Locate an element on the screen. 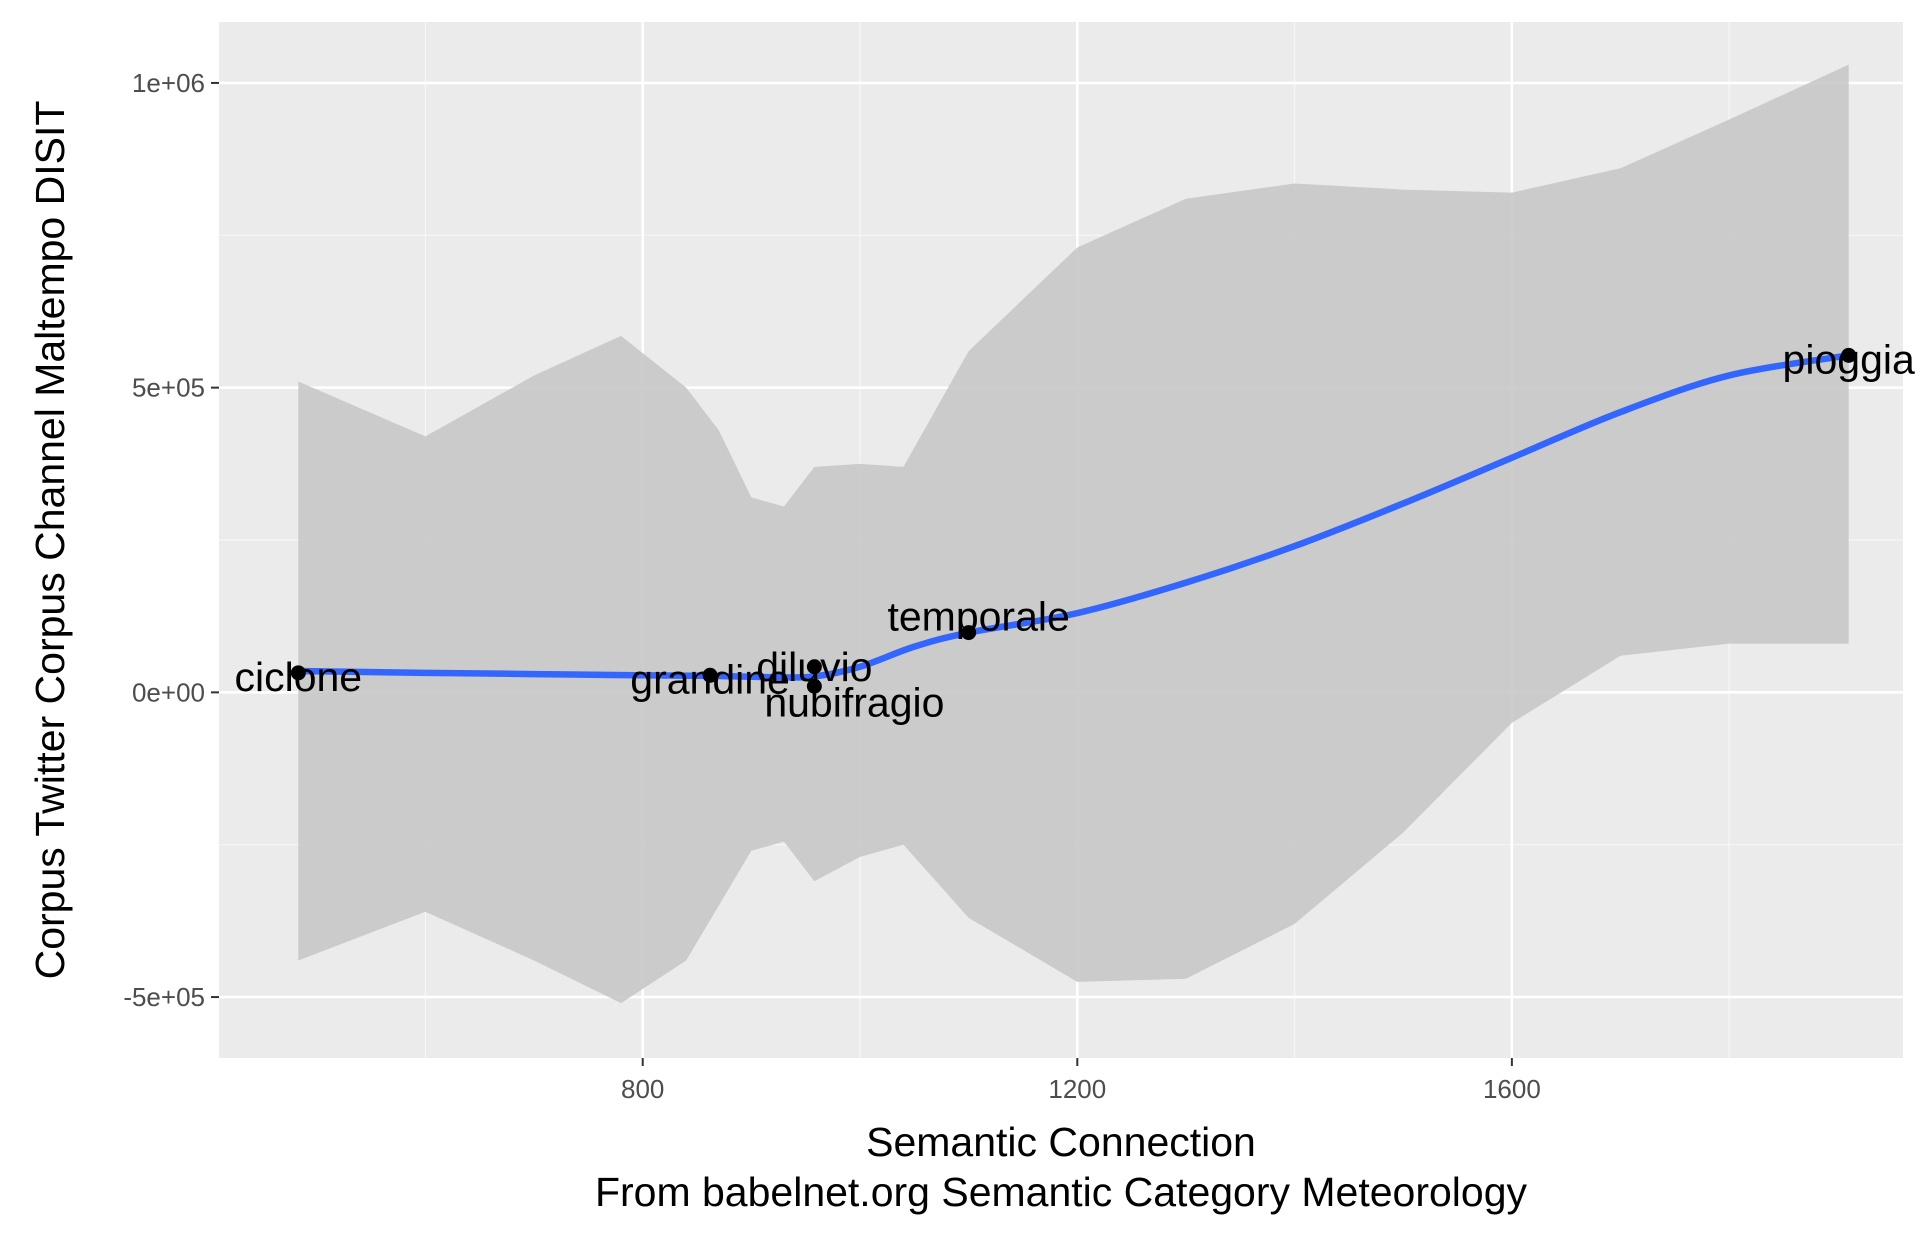 The image size is (1921, 1237). x-axis-title: Semantic Connection is located at coordinates (1061, 1142).